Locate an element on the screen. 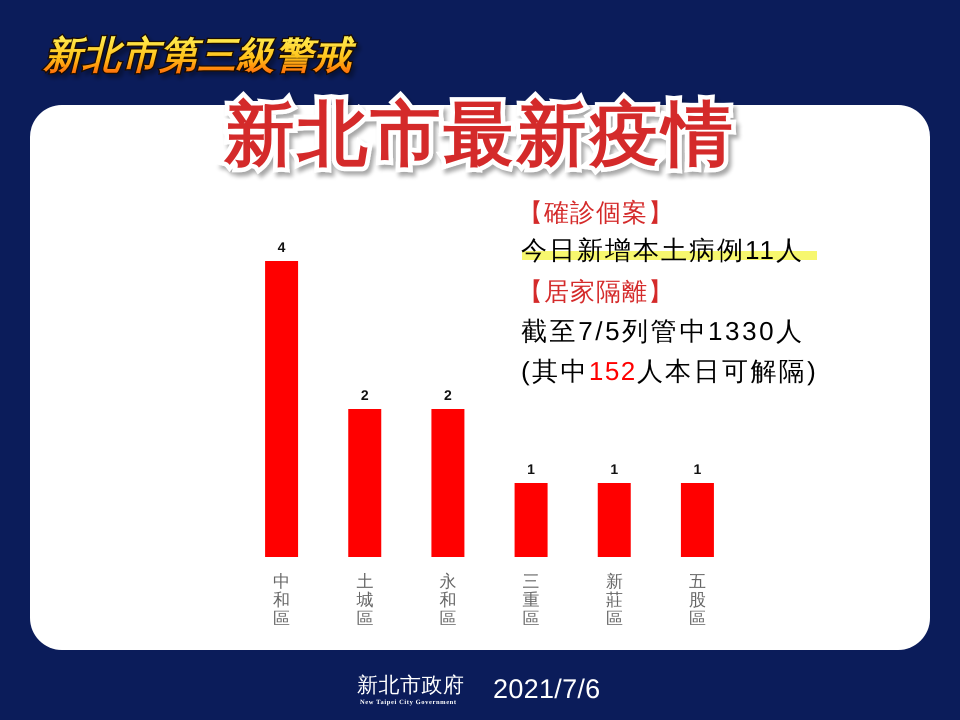 Image resolution: width=960 pixels, height=720 pixels. annotation: 152 is located at coordinates (612, 371).